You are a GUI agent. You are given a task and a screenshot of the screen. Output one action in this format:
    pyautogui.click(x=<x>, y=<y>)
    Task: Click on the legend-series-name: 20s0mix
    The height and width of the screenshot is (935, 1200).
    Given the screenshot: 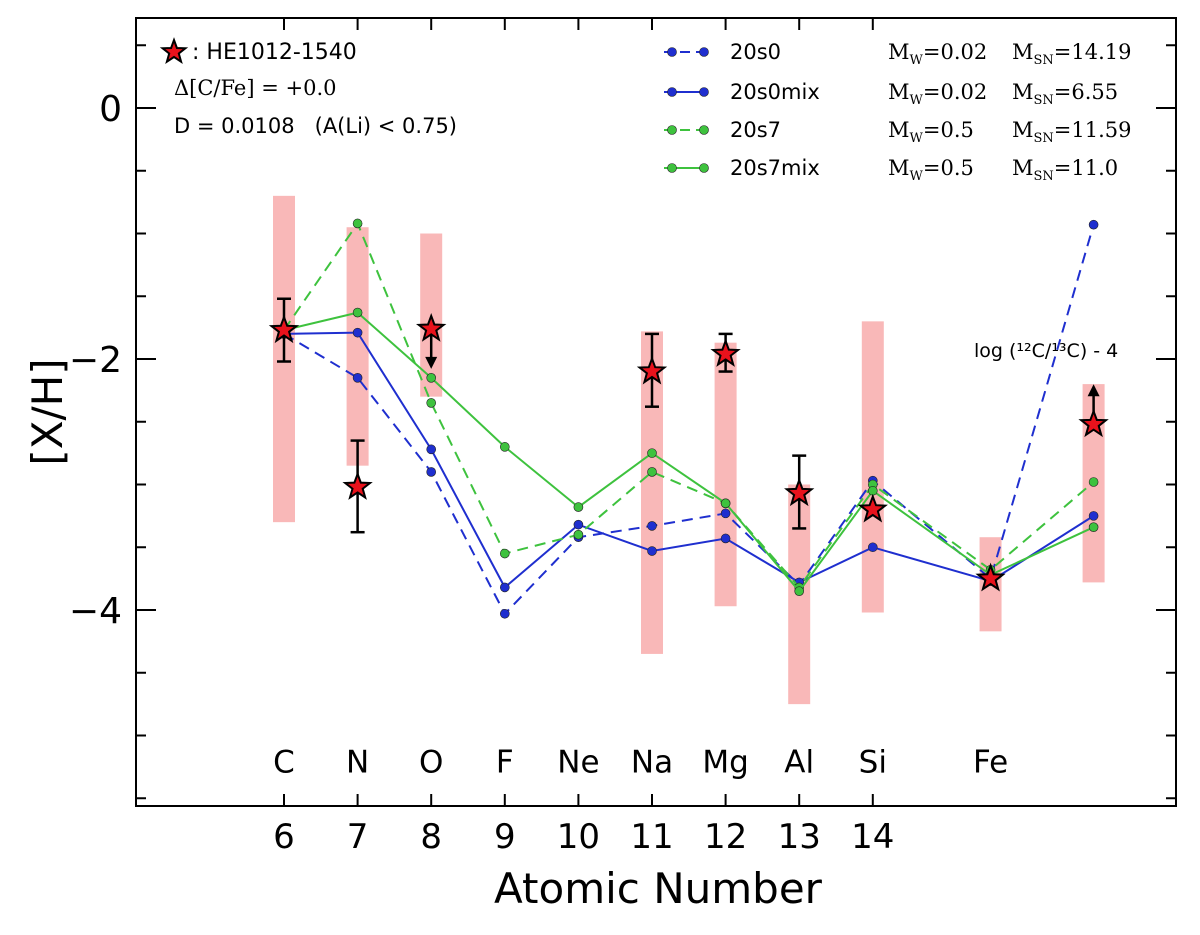 What is the action you would take?
    pyautogui.click(x=775, y=92)
    